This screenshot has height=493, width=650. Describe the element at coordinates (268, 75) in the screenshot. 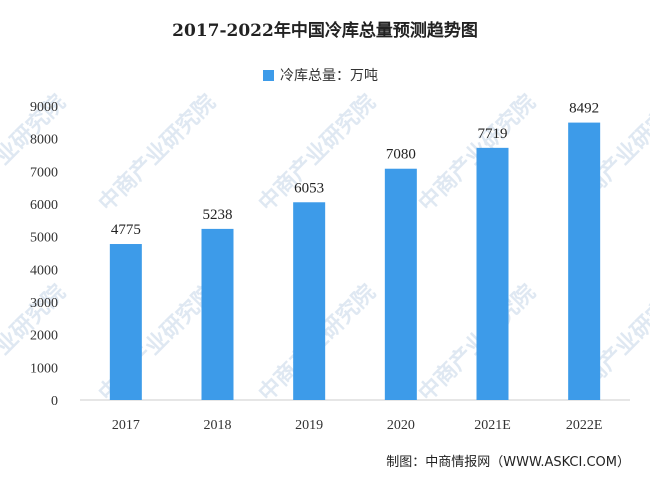

I see `legend-swatch` at that location.